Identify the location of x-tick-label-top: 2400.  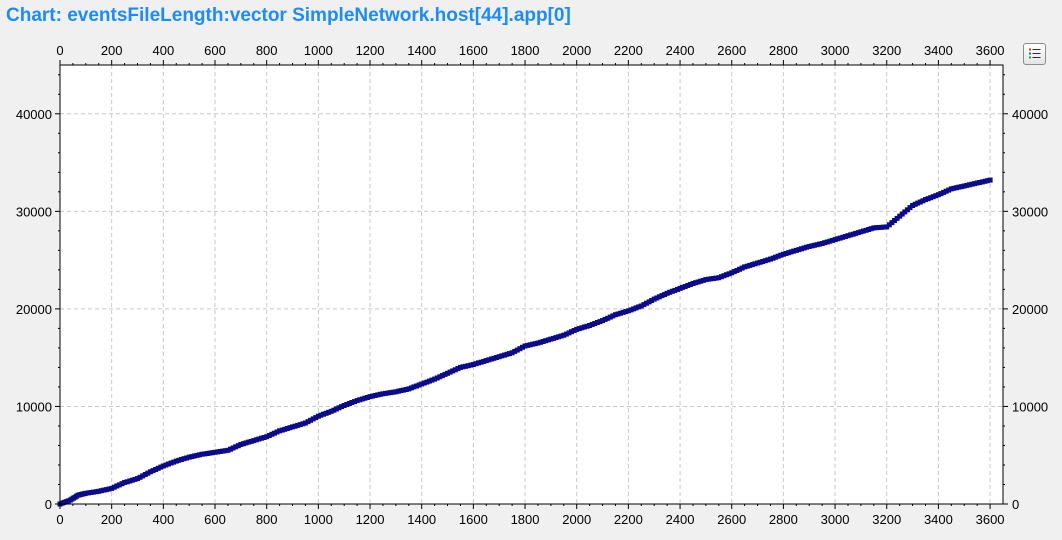
(680, 50).